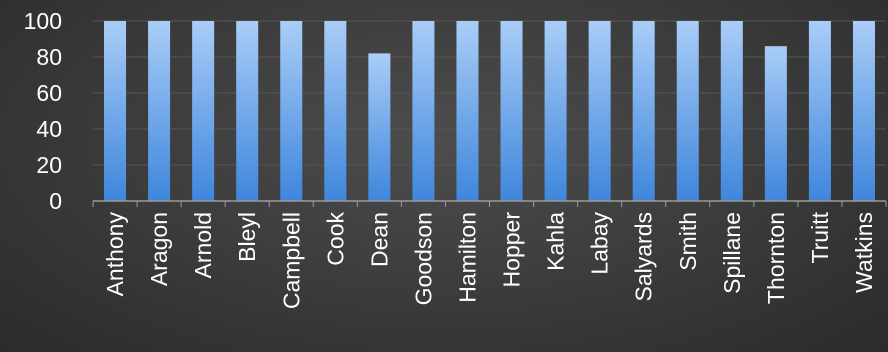 Image resolution: width=888 pixels, height=352 pixels. I want to click on x-tick-label: Truitt, so click(820, 237).